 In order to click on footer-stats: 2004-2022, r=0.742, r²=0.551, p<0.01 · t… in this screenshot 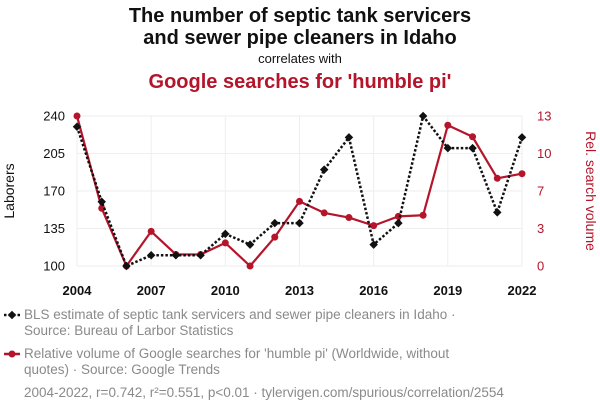, I will do `click(264, 392)`.